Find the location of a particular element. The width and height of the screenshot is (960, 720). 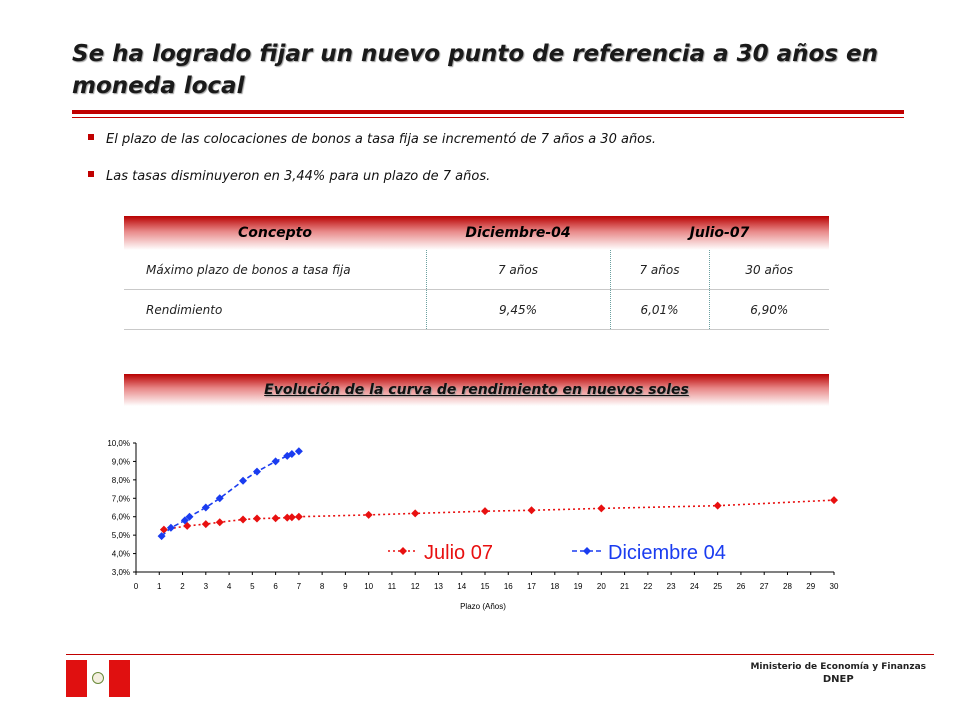

row-label: Rendimiento is located at coordinates (275, 309).